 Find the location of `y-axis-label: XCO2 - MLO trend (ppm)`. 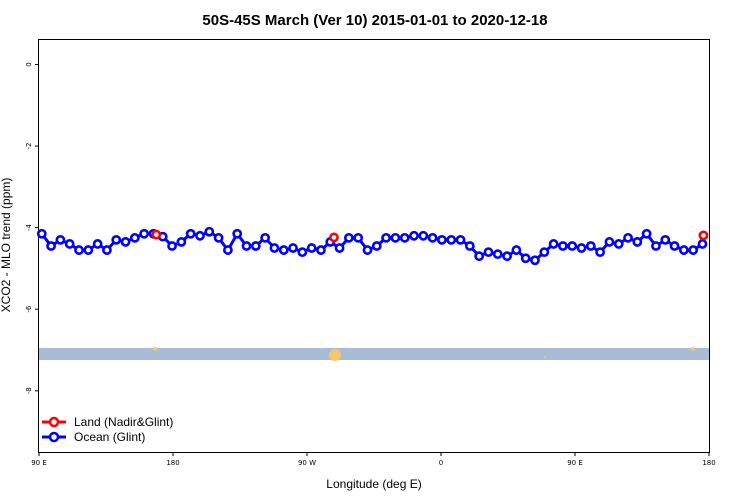

y-axis-label: XCO2 - MLO trend (ppm) is located at coordinates (6, 245).